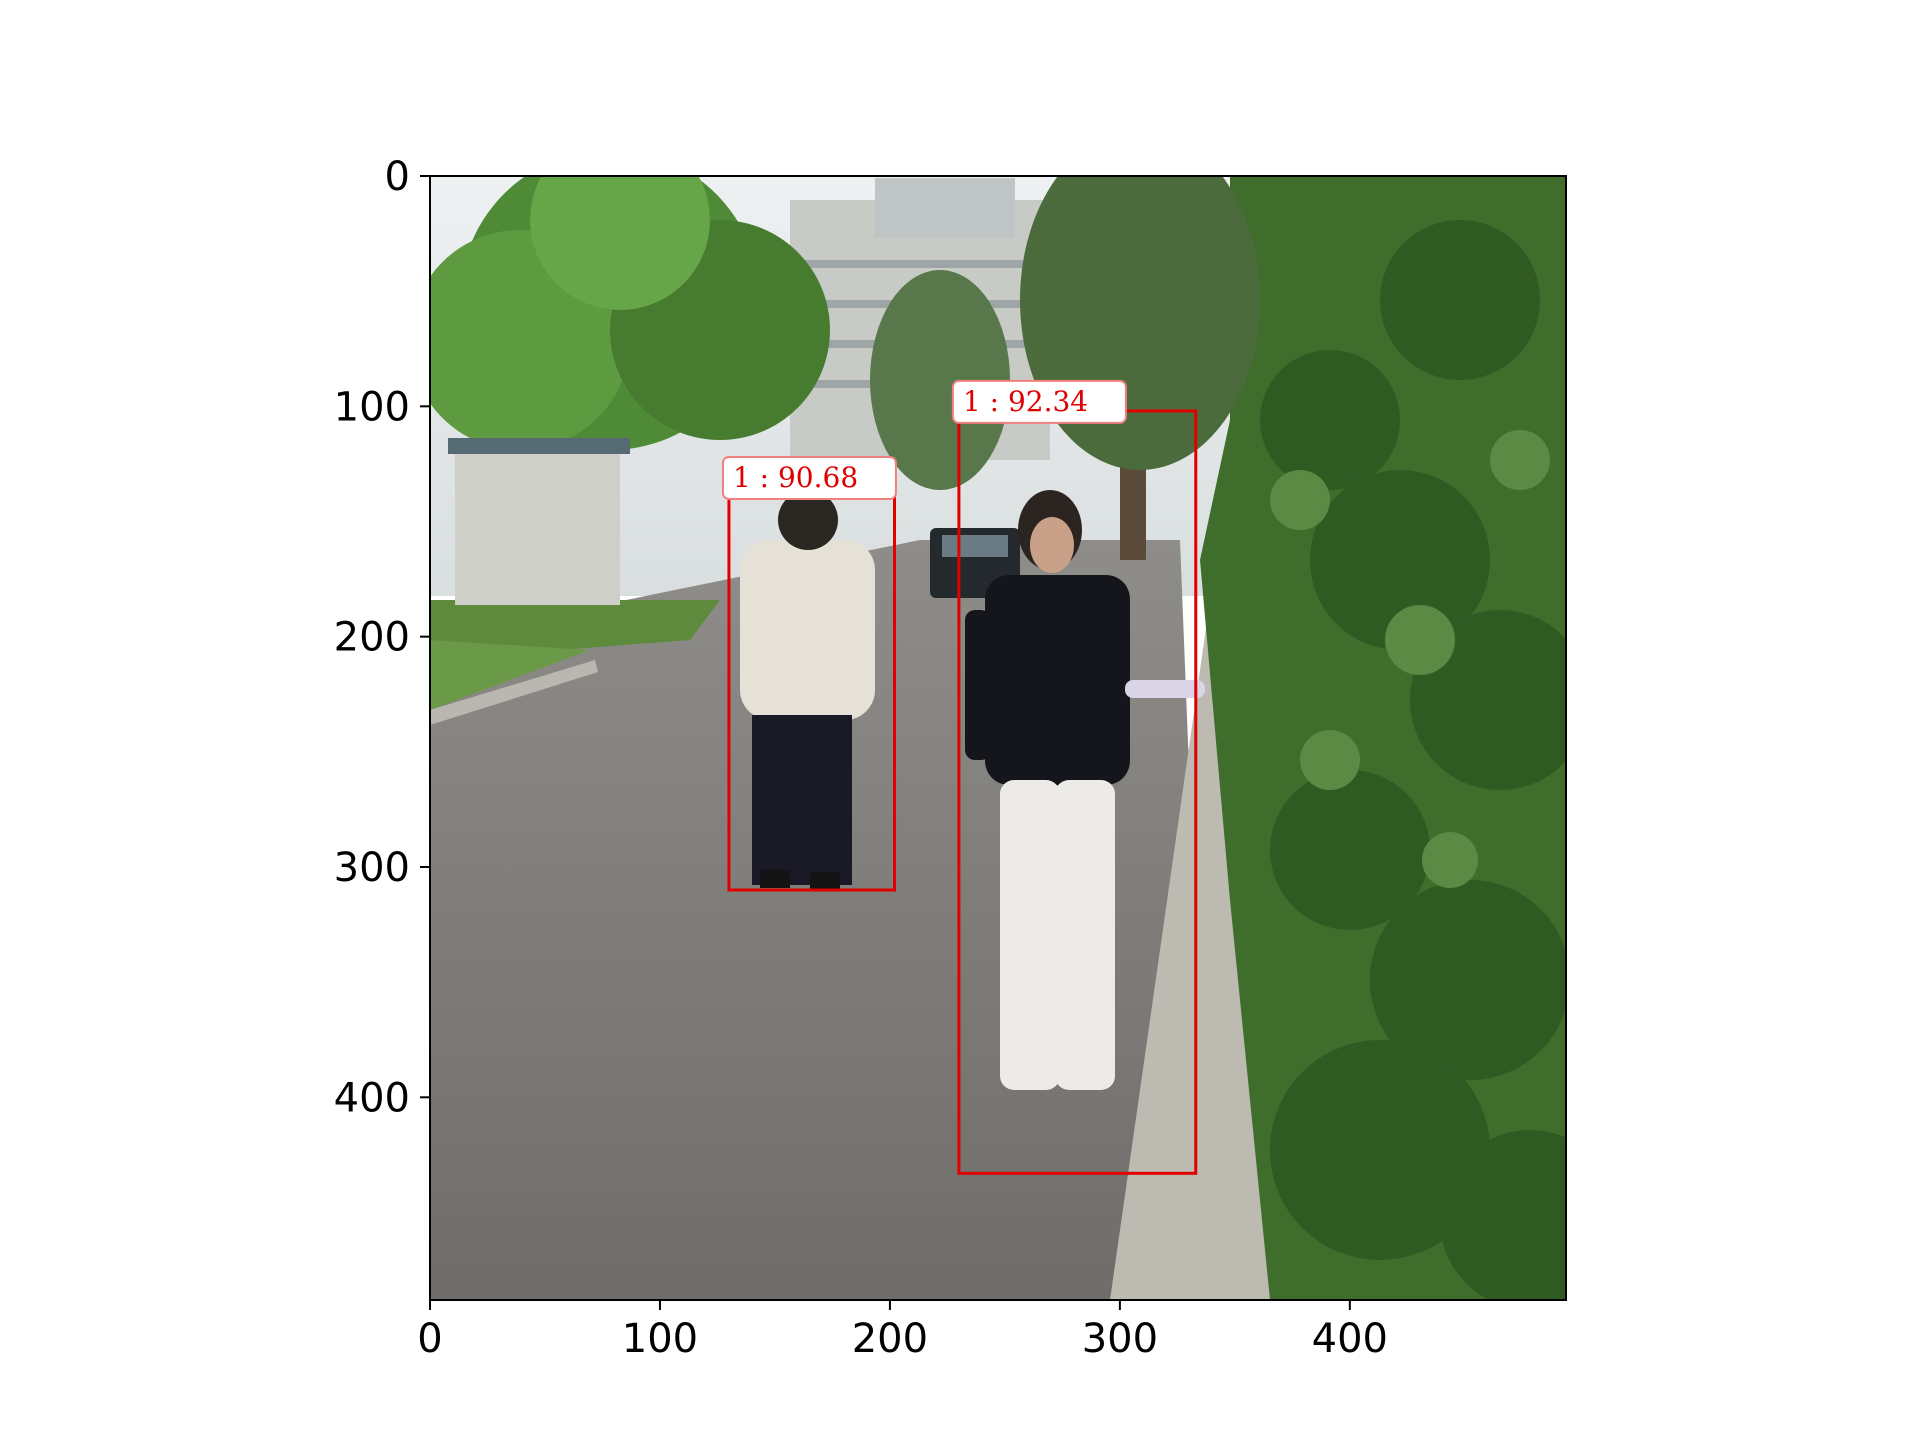  Describe the element at coordinates (1085, 790) in the screenshot. I see `pedestrian-front` at that location.